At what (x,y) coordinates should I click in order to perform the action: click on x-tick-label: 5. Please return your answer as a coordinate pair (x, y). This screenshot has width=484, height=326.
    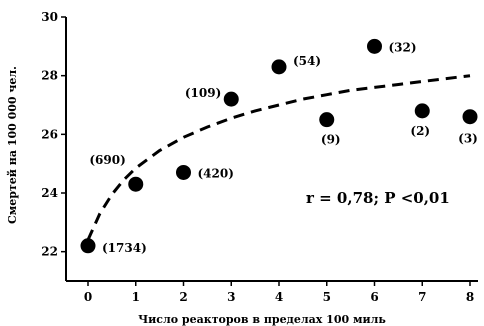
    Looking at the image, I should click on (327, 297).